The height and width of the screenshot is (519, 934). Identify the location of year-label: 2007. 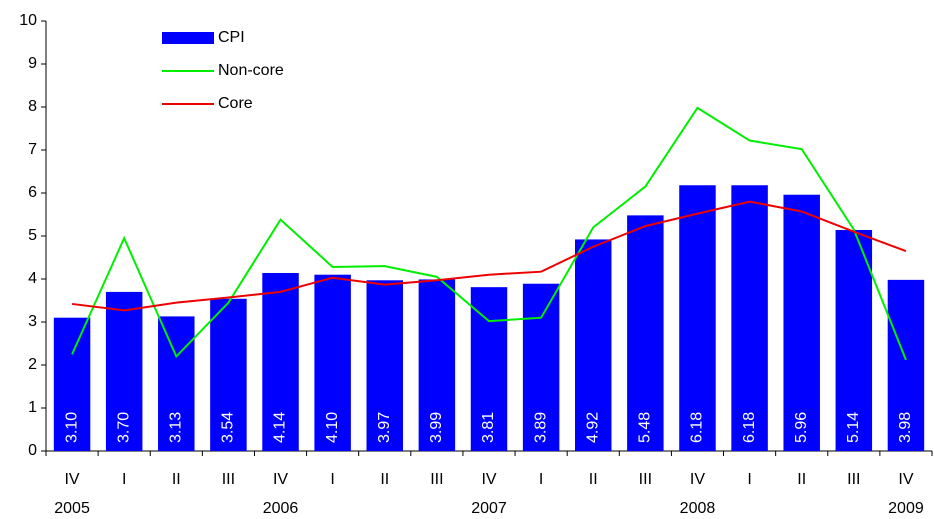
(489, 508).